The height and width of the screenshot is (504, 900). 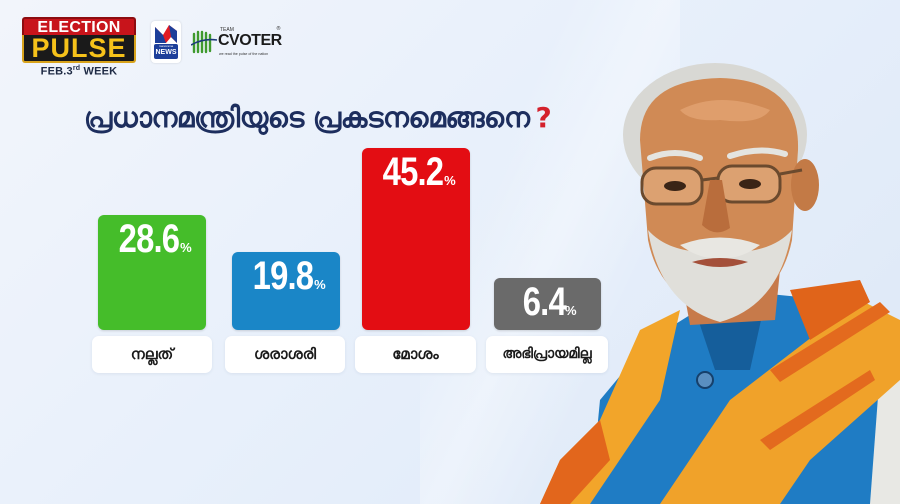 I want to click on bar-no-opinion-unit: %, so click(x=571, y=310).